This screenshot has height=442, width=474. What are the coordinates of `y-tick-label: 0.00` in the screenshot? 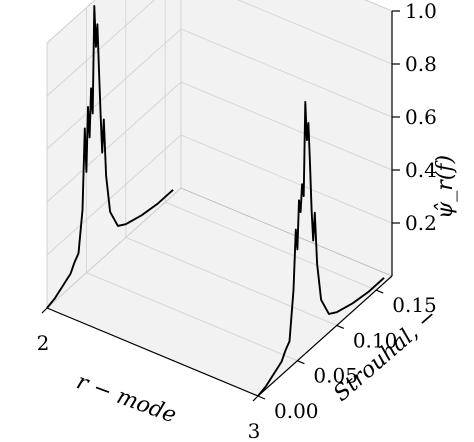 It's located at (296, 411).